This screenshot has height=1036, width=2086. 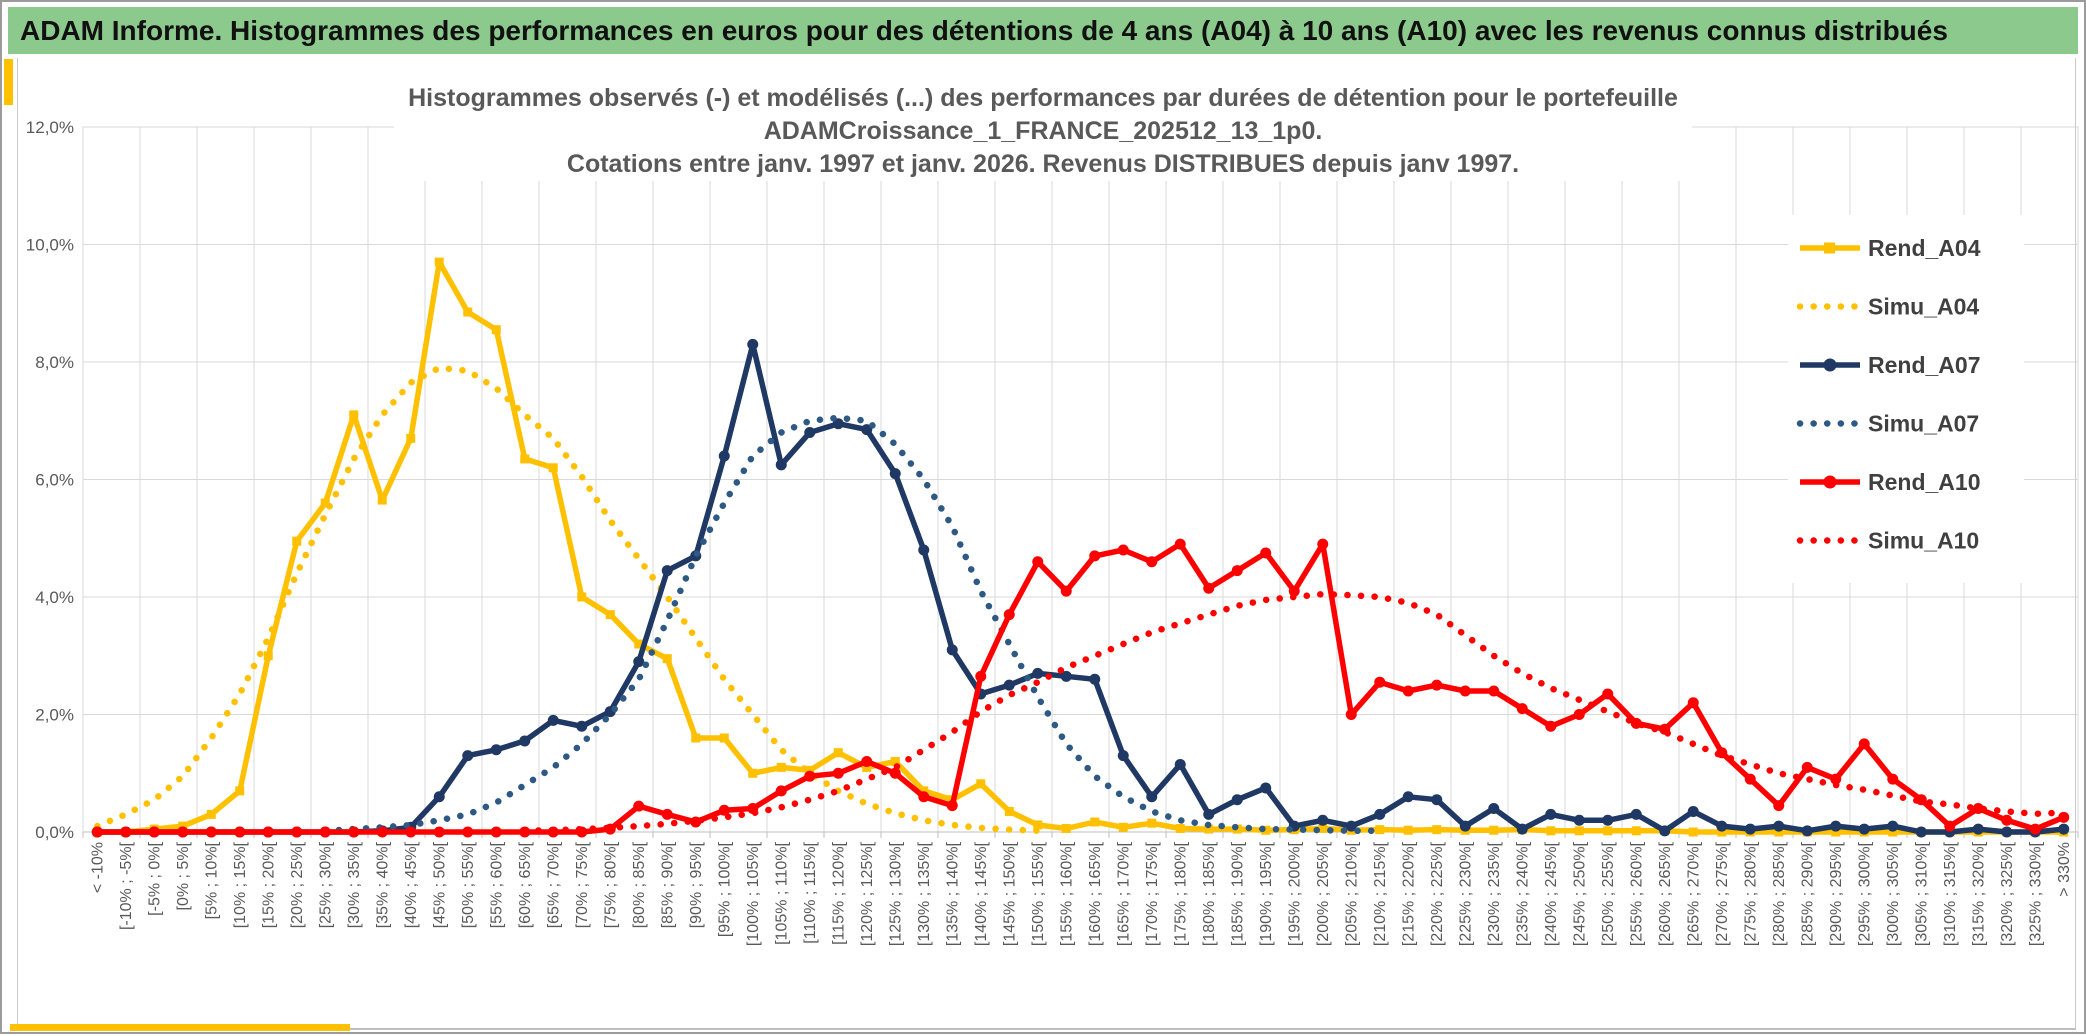 What do you see at coordinates (1750, 893) in the screenshot?
I see `x-axis-label: [275% ; 280%[` at bounding box center [1750, 893].